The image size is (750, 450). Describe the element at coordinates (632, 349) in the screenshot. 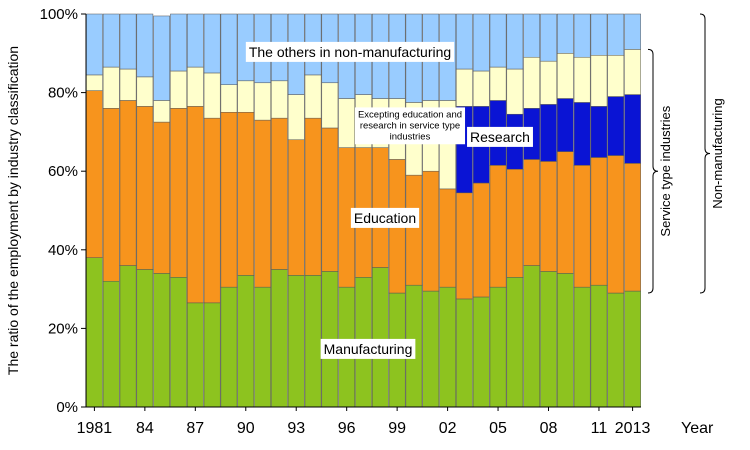

I see `bar-segment-0-2013` at that location.